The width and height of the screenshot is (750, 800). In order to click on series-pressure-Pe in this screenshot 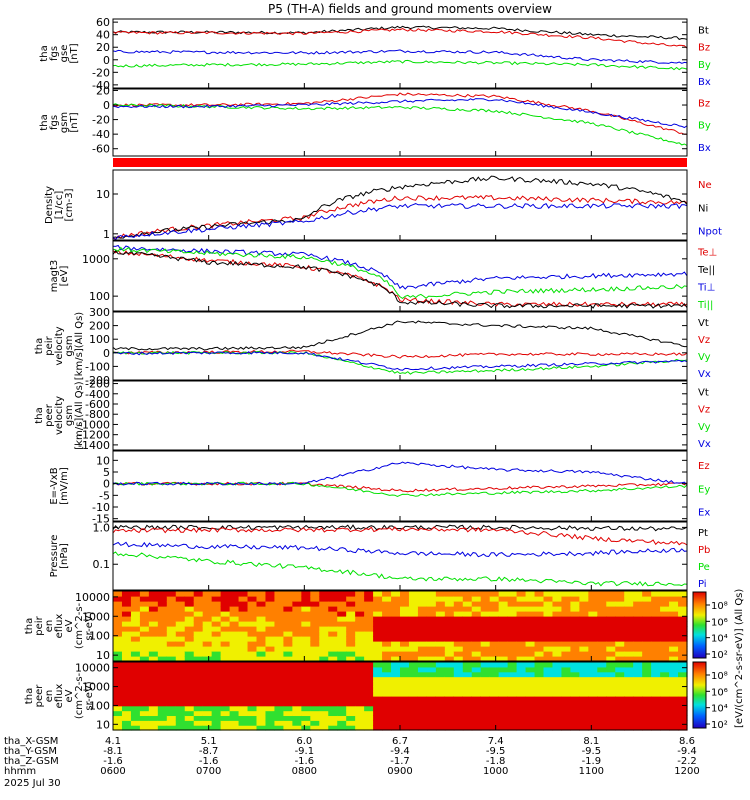, I will do `click(400, 569)`.